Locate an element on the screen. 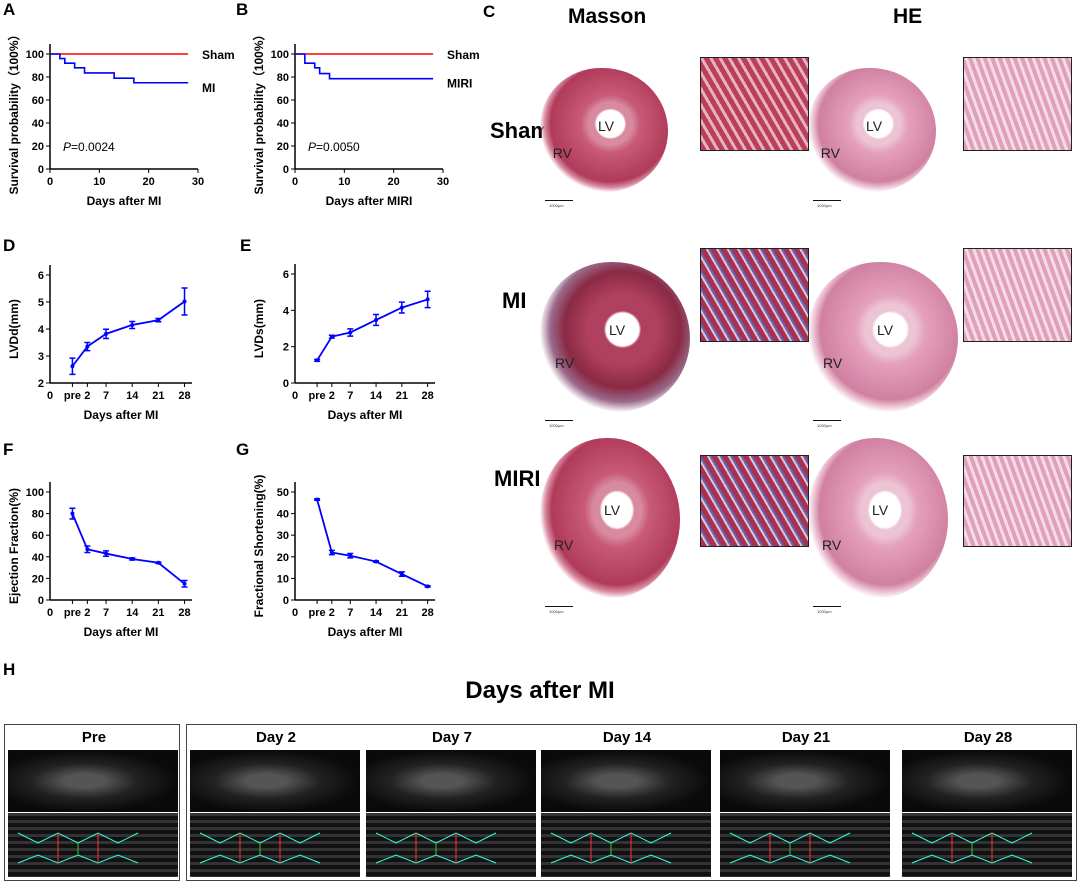 Image resolution: width=1080 pixels, height=882 pixels. echo-frame-title: Day 7 is located at coordinates (452, 737).